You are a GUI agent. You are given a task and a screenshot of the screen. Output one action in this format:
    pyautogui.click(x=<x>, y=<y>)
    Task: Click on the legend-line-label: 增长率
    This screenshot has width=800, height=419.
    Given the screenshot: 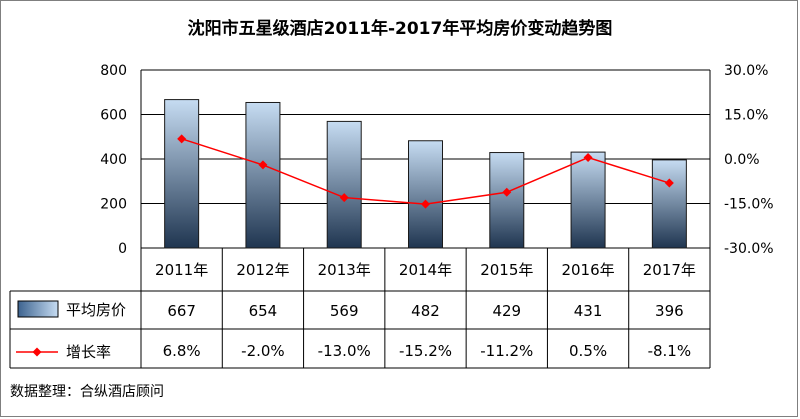 What is the action you would take?
    pyautogui.click(x=88, y=352)
    